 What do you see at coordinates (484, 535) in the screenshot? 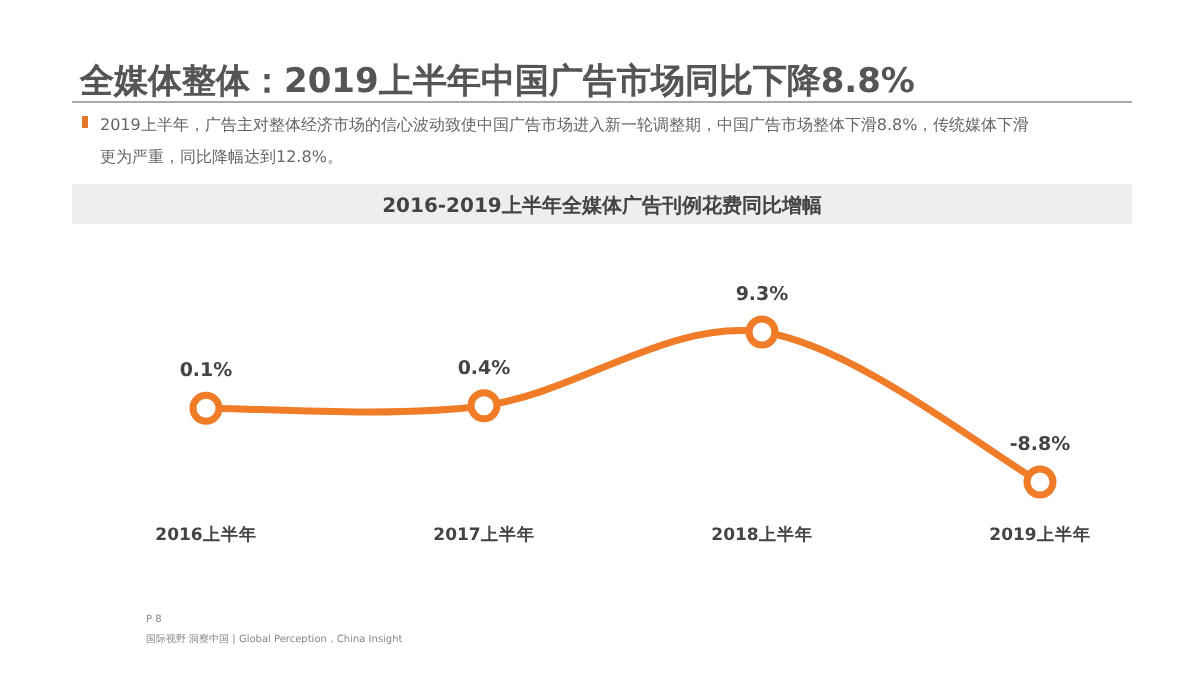
I see `x-tick-label: 2017上半年` at bounding box center [484, 535].